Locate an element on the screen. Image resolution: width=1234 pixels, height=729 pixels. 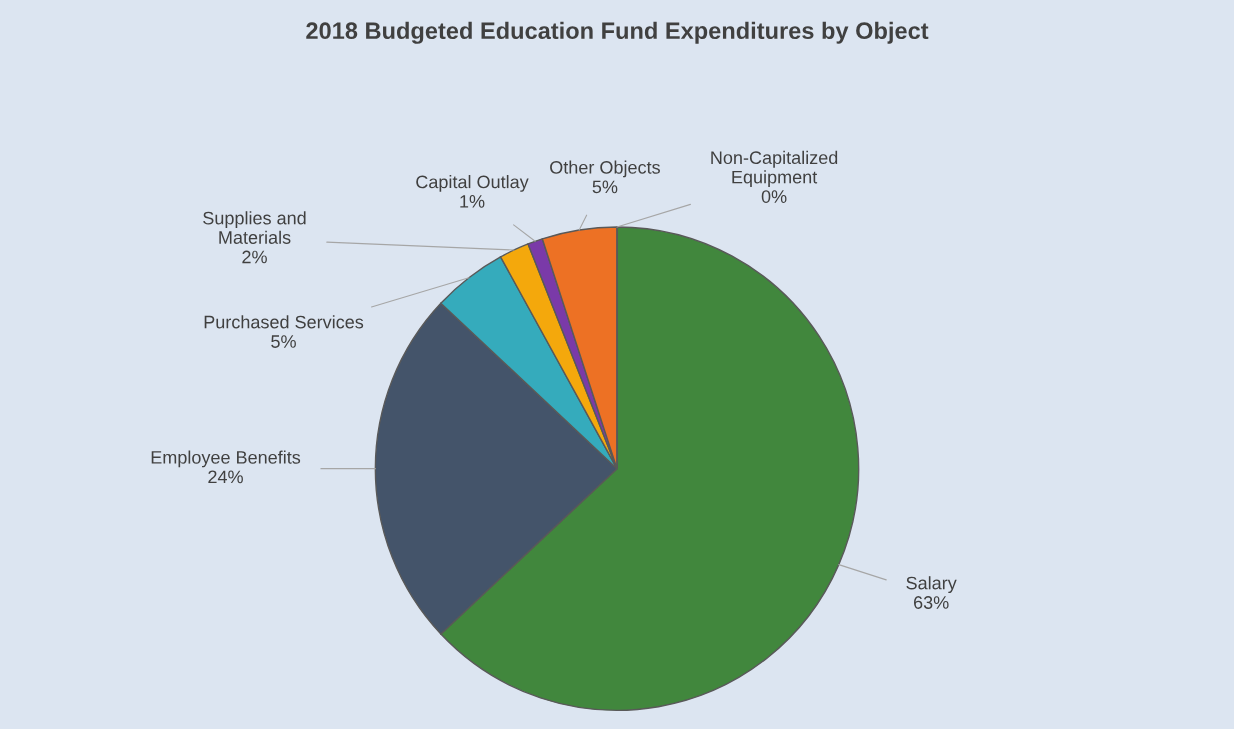
slice-label: Other Objects is located at coordinates (605, 169).